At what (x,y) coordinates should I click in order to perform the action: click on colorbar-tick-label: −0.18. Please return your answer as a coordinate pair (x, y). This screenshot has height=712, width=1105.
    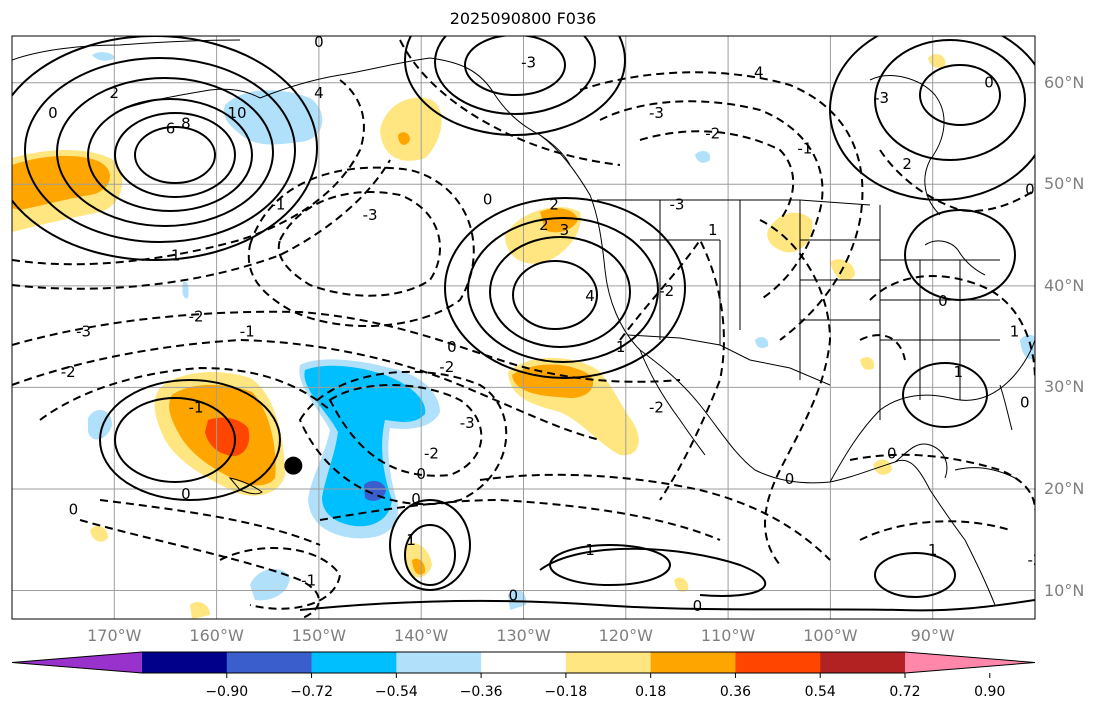
    Looking at the image, I should click on (566, 692).